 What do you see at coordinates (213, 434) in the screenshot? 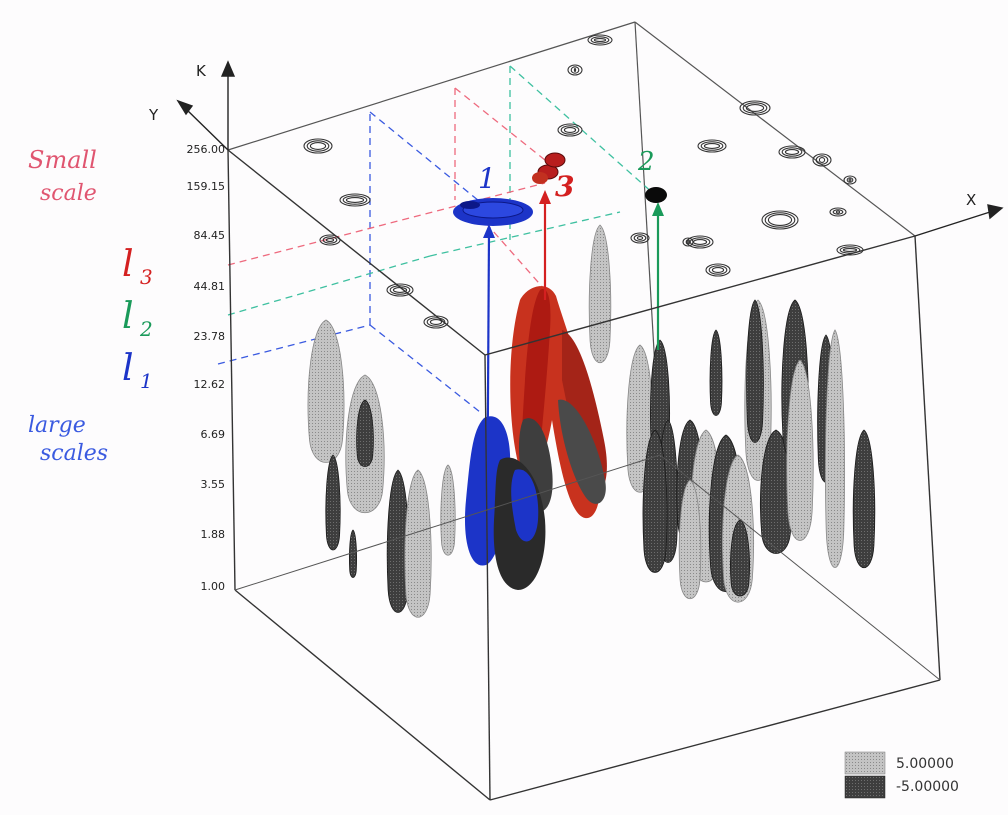
I see `k-tick: 6.69` at bounding box center [213, 434].